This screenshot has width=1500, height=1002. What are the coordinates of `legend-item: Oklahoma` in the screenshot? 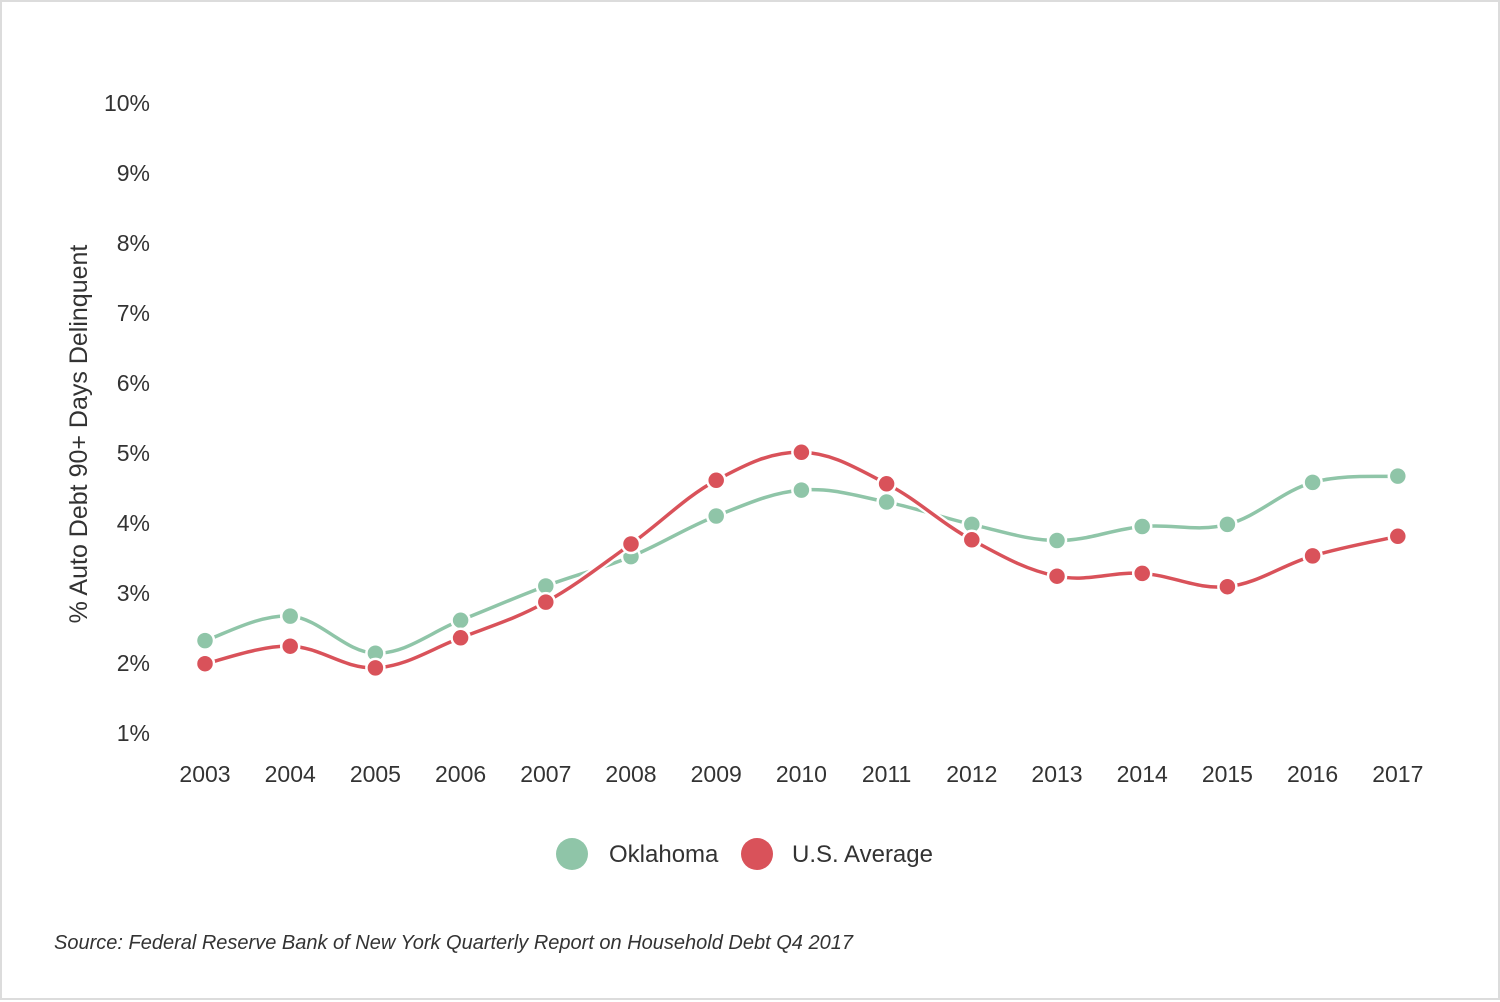 It's located at (637, 854).